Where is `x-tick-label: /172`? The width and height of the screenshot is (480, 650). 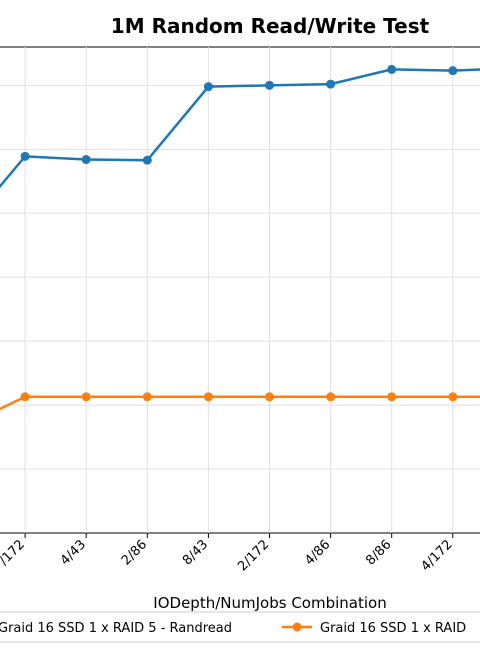
x-tick-label: /172 is located at coordinates (14, 552).